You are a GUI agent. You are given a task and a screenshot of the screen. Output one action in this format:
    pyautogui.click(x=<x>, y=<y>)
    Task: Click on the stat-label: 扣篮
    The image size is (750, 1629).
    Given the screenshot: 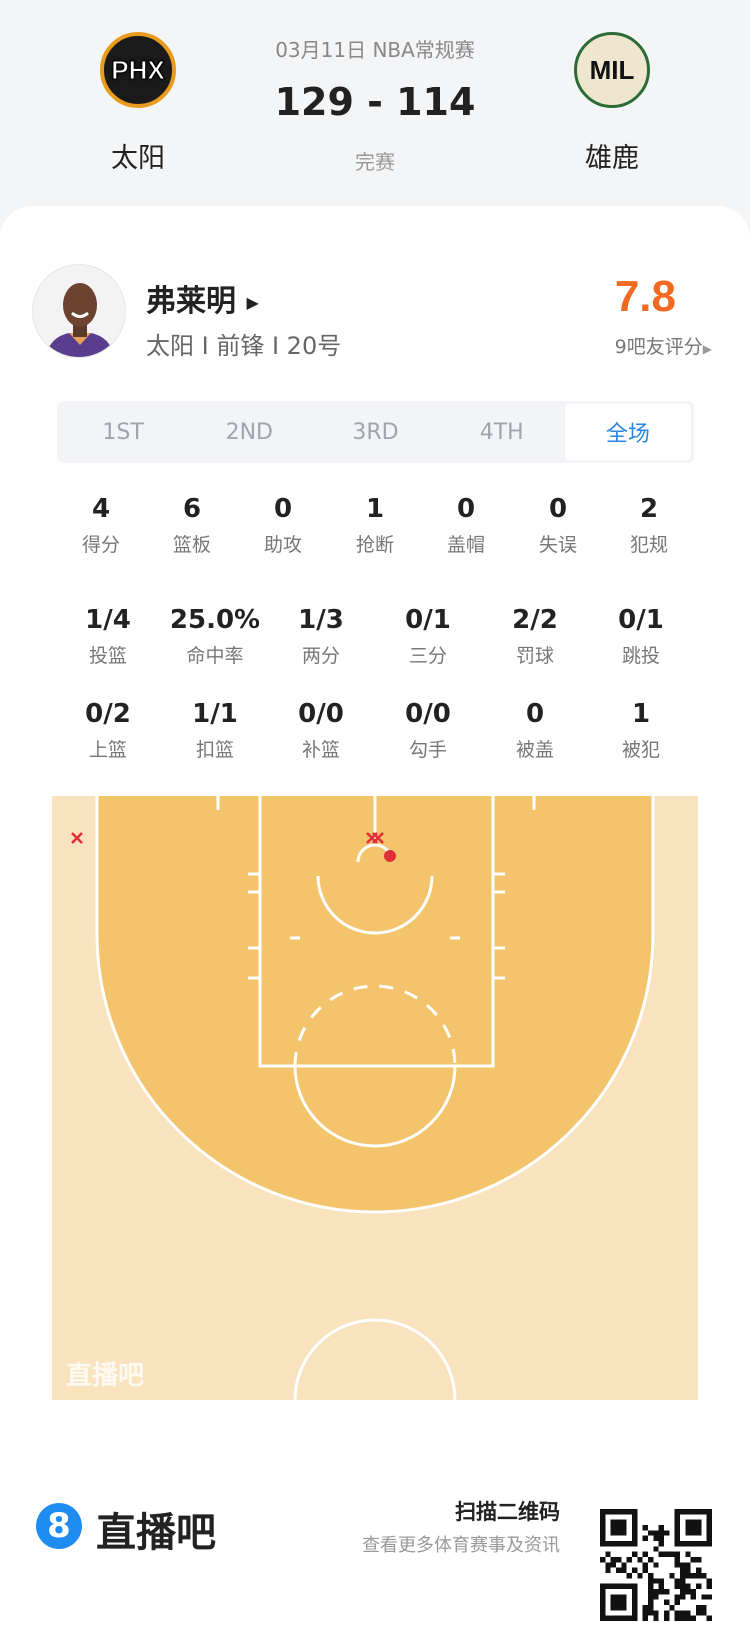 What is the action you would take?
    pyautogui.click(x=214, y=750)
    